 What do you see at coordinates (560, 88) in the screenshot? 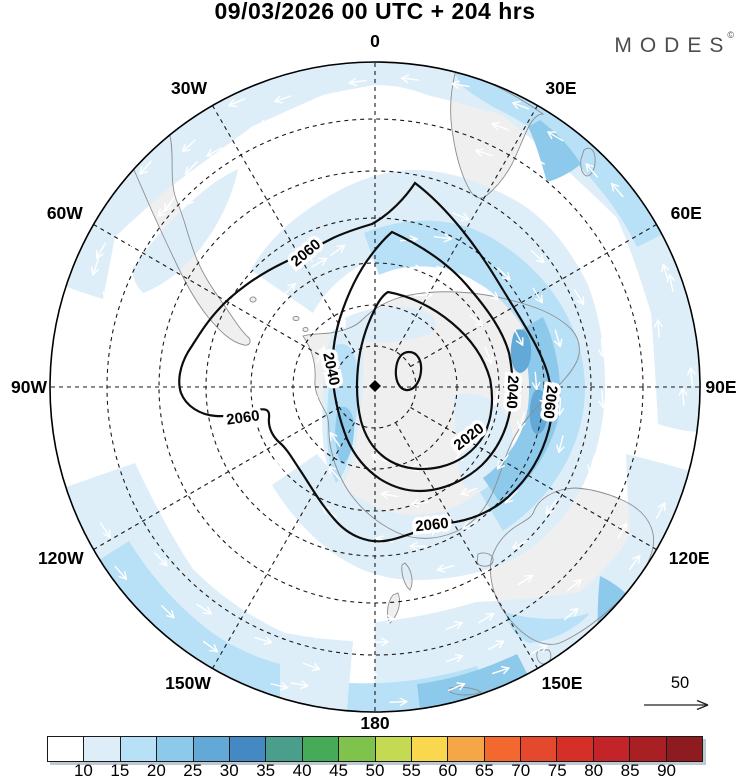
I see `meridian-label-30E: 30E` at bounding box center [560, 88].